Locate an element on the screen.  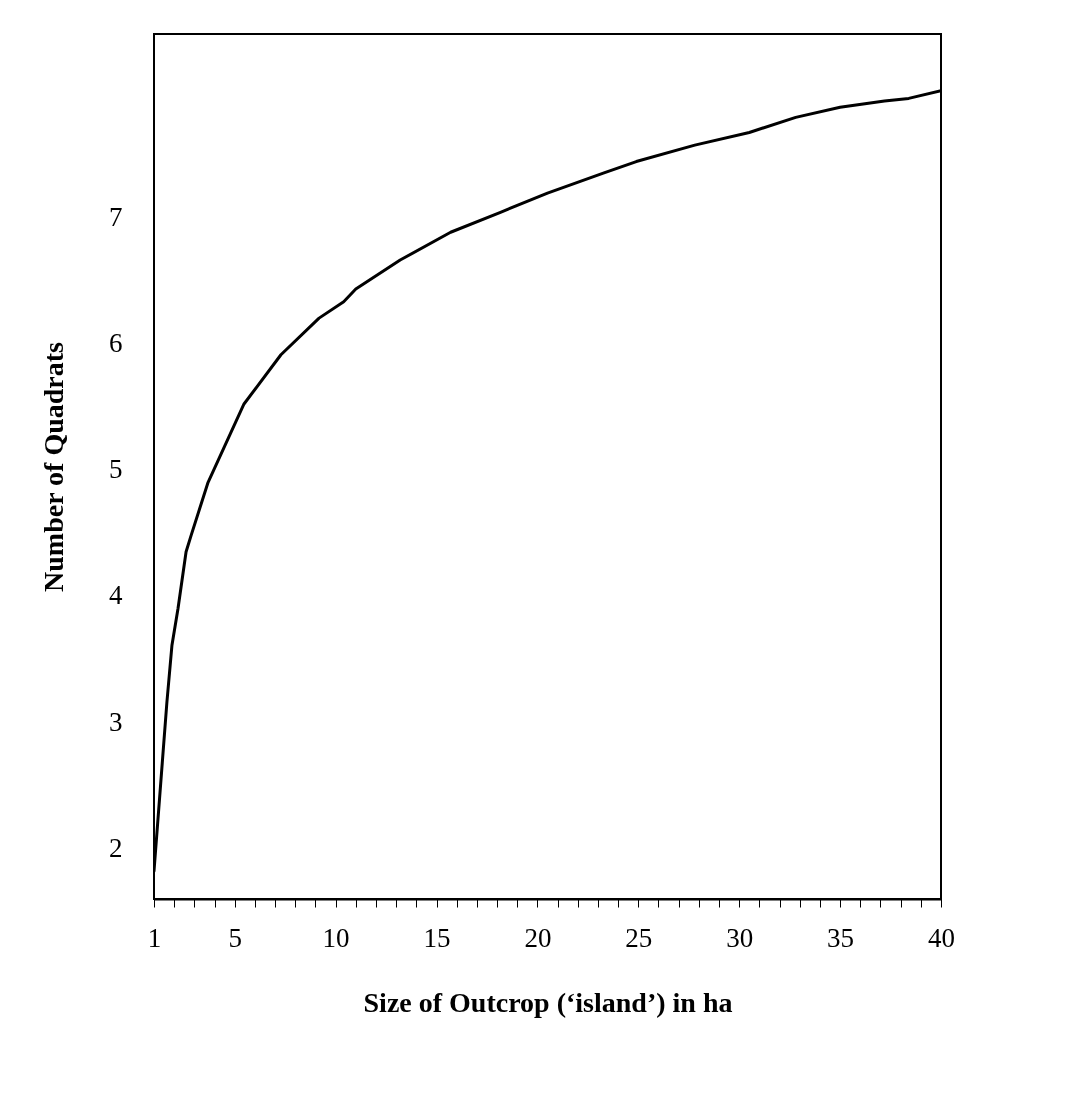
y-tick-label: 3 is located at coordinates (116, 721).